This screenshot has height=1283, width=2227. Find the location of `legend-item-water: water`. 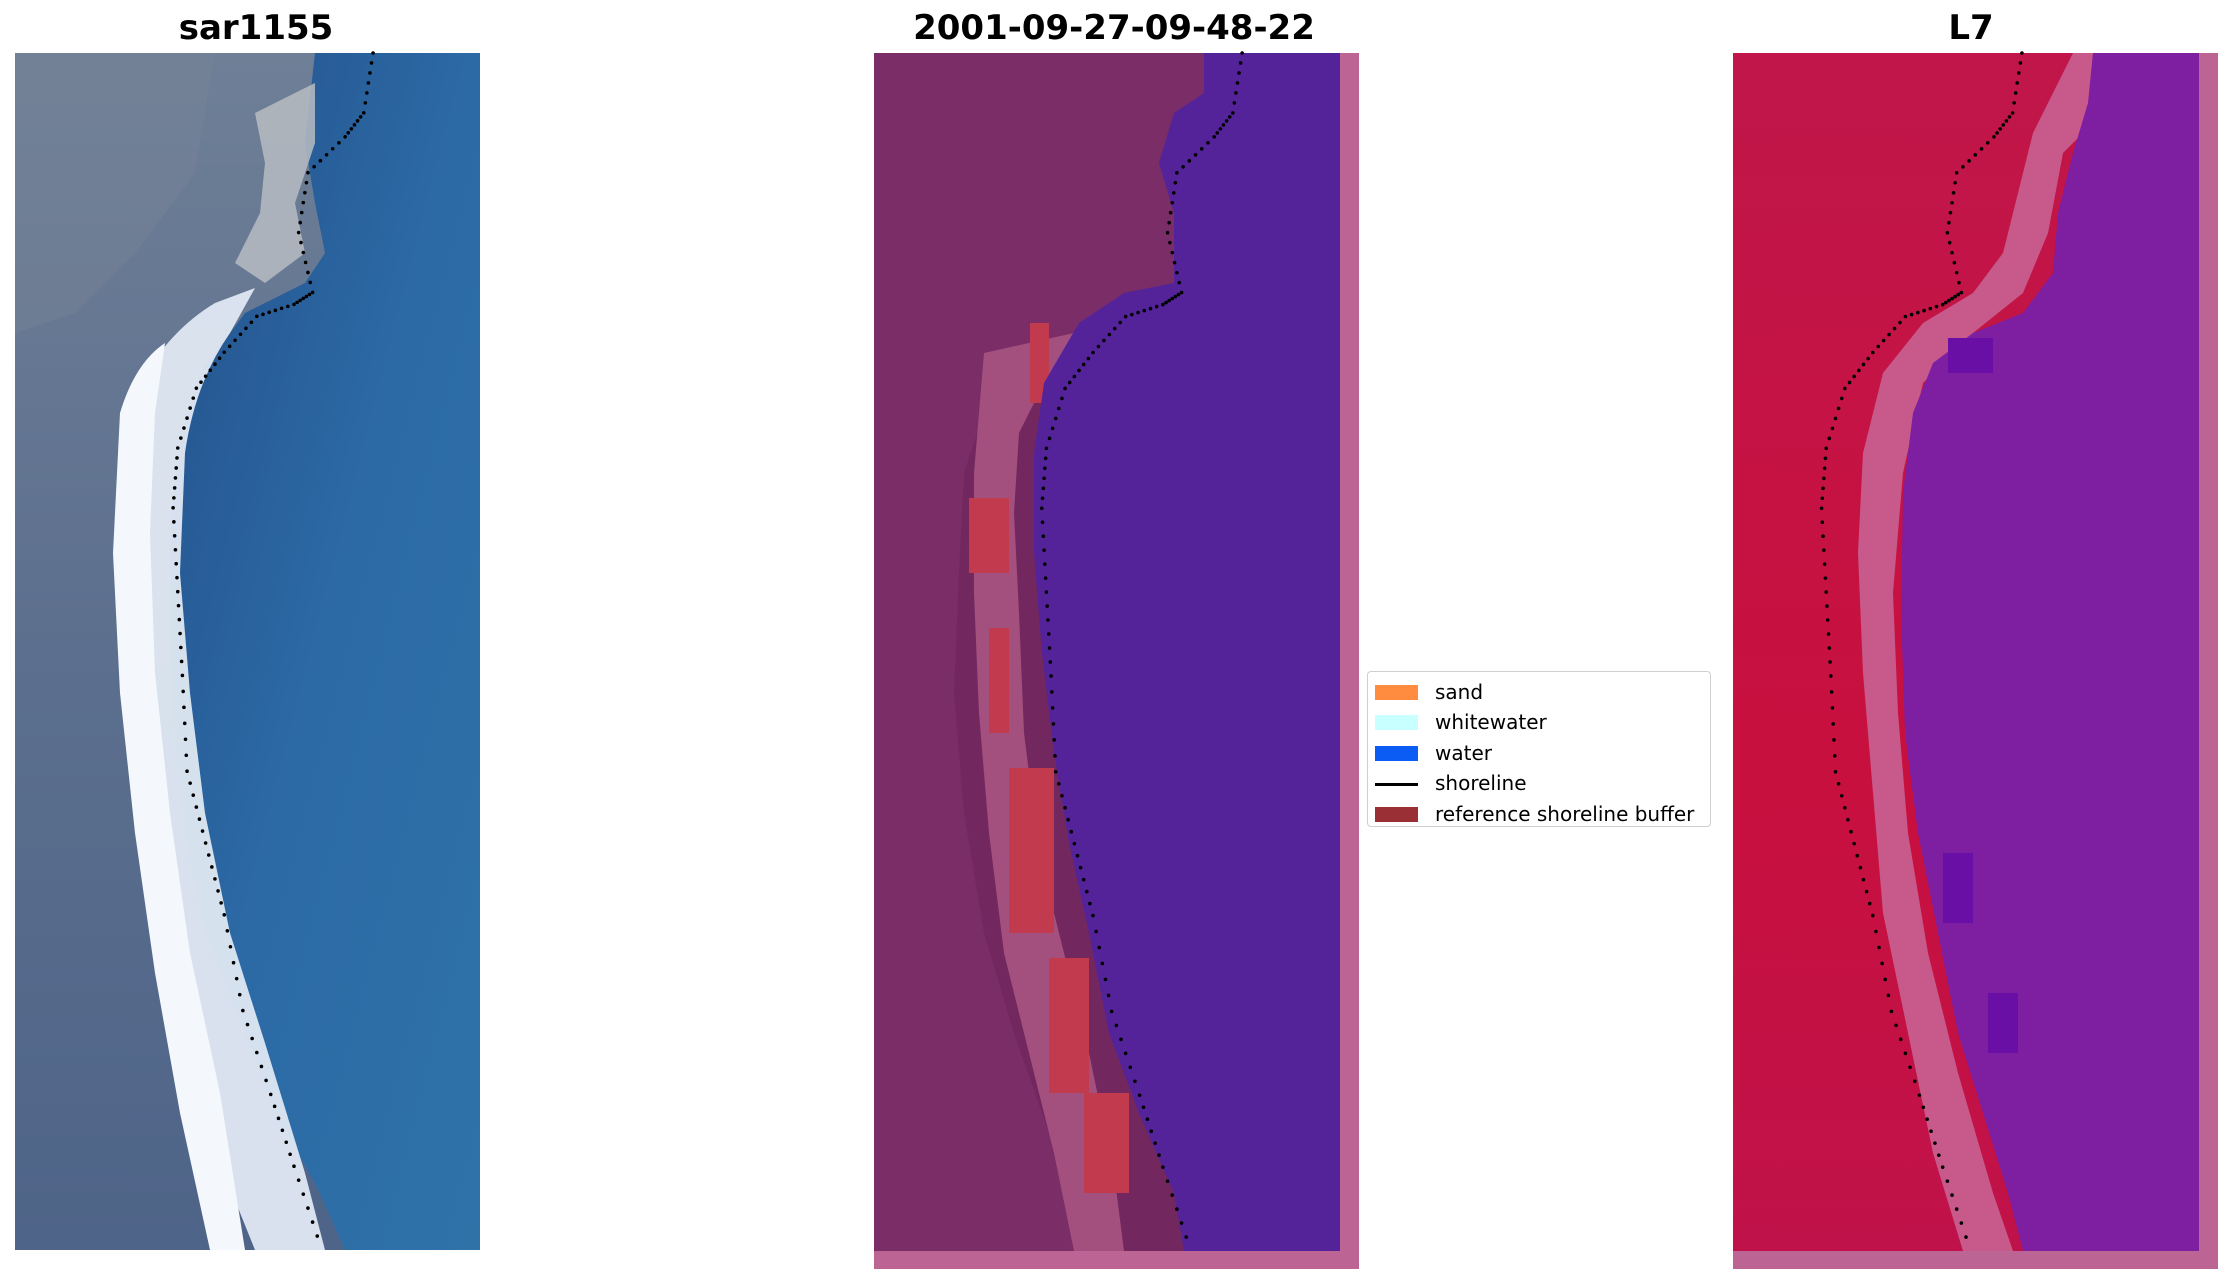

legend-item-water: water is located at coordinates (1539, 753).